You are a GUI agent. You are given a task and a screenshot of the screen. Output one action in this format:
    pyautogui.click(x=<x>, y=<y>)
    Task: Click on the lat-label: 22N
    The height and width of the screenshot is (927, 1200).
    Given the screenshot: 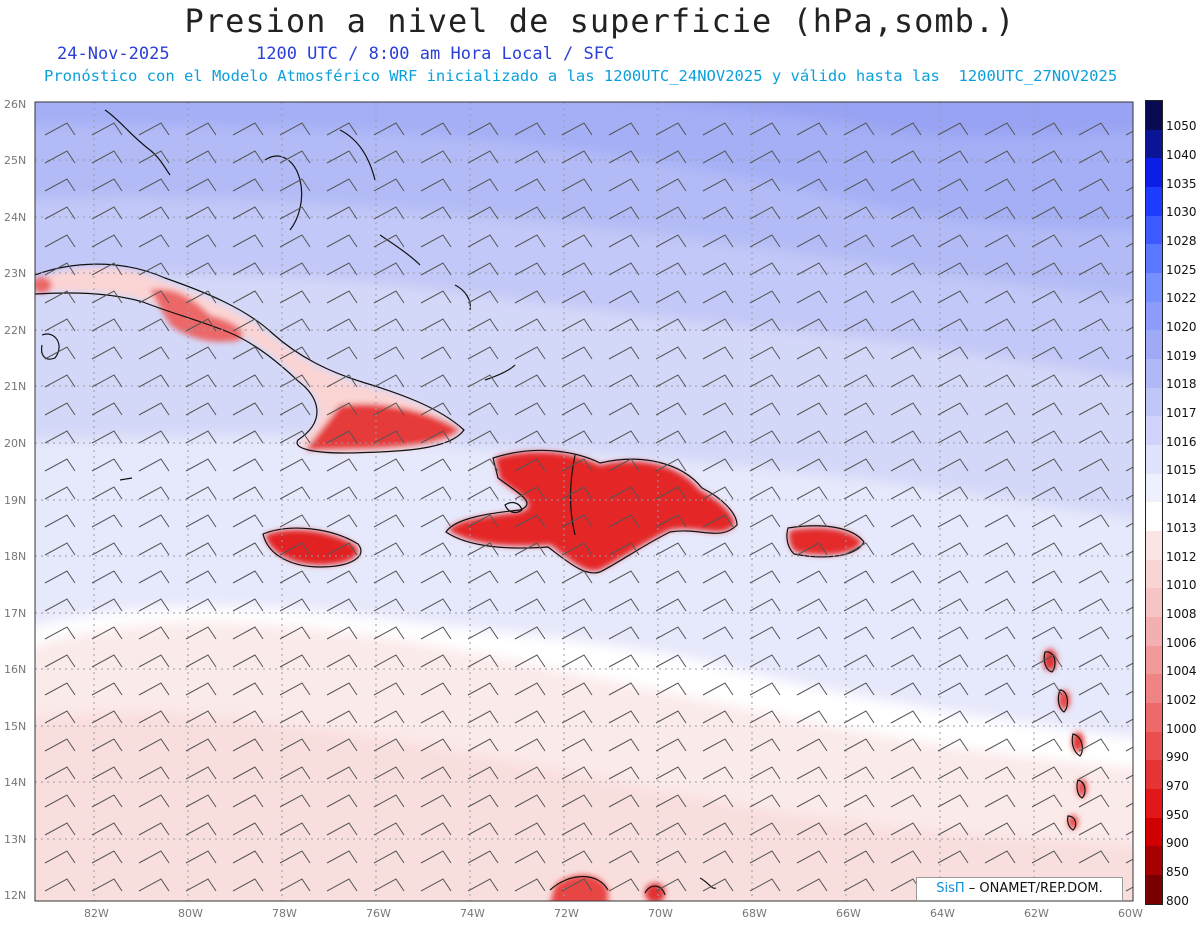 What is the action you would take?
    pyautogui.click(x=15, y=330)
    